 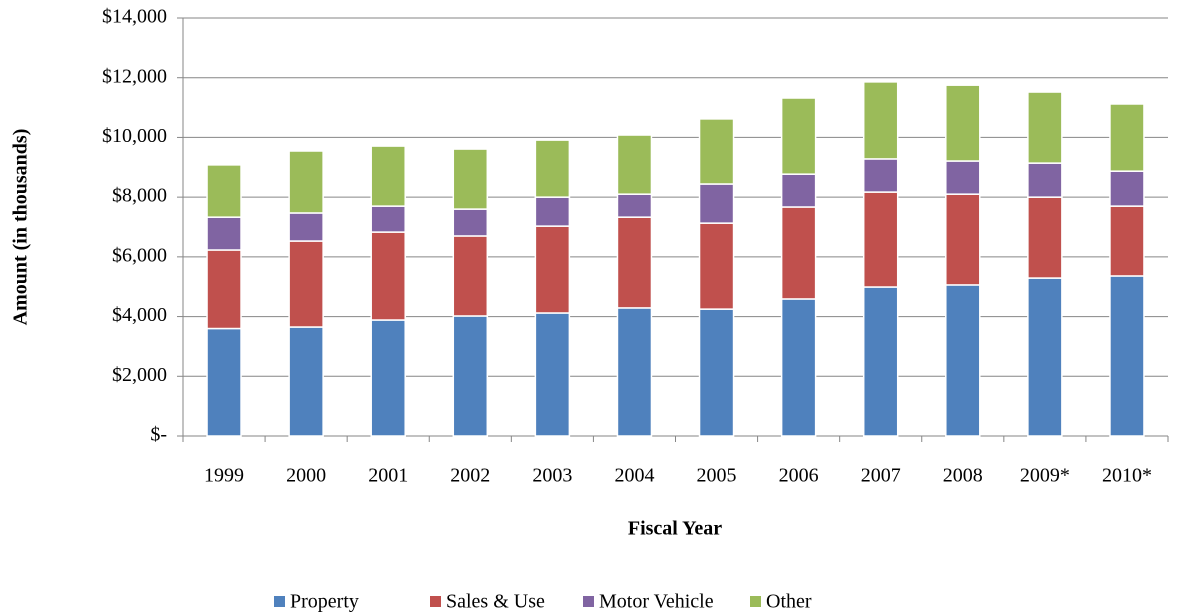 What do you see at coordinates (656, 602) in the screenshot?
I see `legend-label: Motor Vehicle` at bounding box center [656, 602].